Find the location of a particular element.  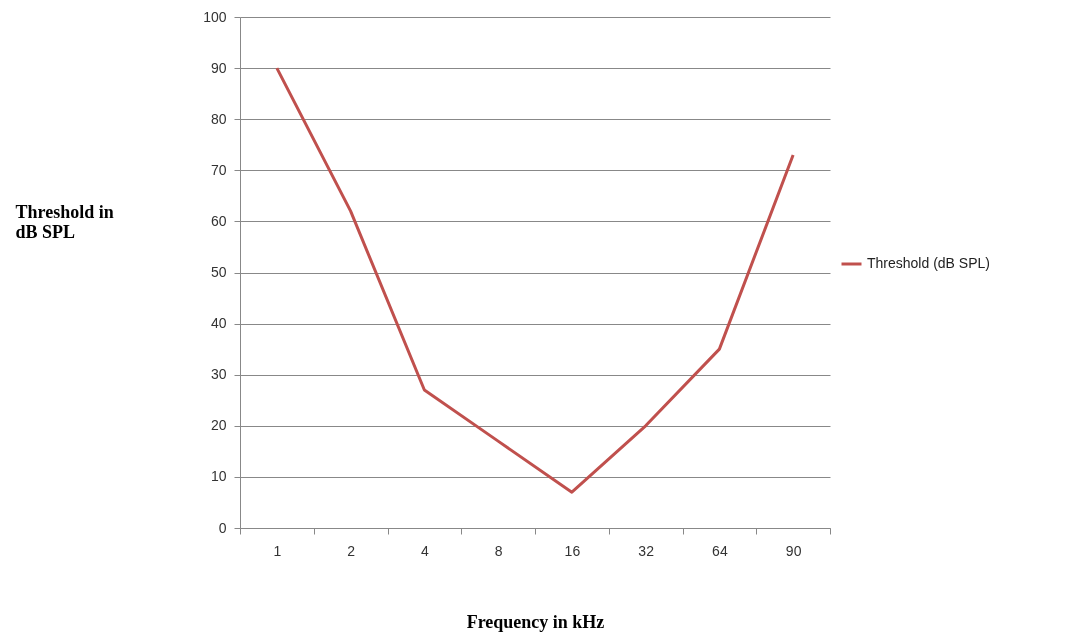

y-axis-title: Threshold in dB SPL is located at coordinates (64, 222).